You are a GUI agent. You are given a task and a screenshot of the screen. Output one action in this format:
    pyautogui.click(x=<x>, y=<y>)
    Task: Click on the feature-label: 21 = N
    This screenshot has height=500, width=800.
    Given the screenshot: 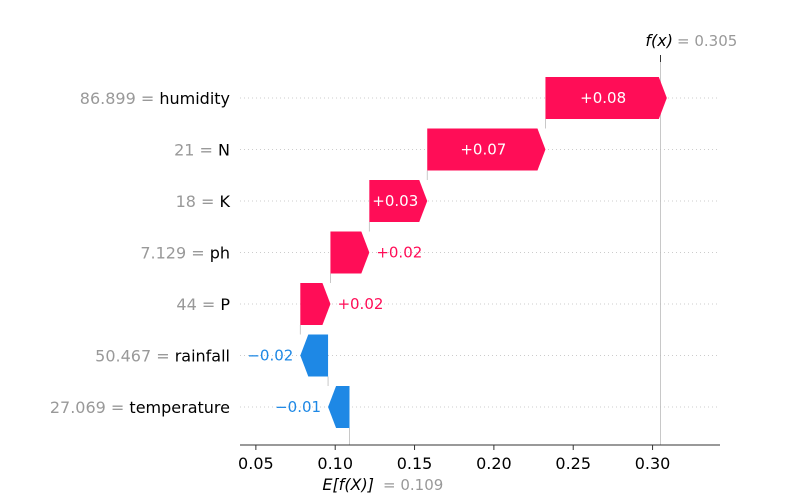 What is the action you would take?
    pyautogui.click(x=202, y=150)
    